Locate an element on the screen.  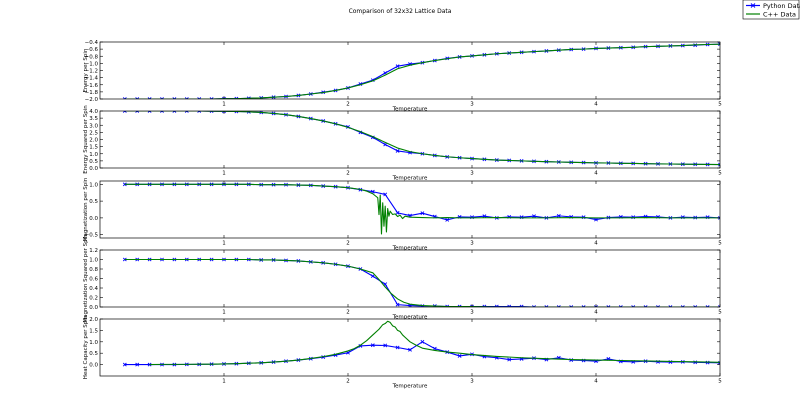
y-axis-title: Energy Squared per Spin is located at coordinates (86, 139).